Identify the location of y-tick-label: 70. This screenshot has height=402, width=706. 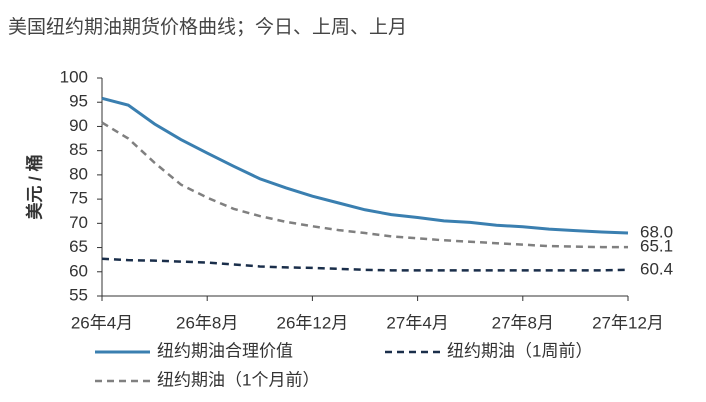
(78, 222).